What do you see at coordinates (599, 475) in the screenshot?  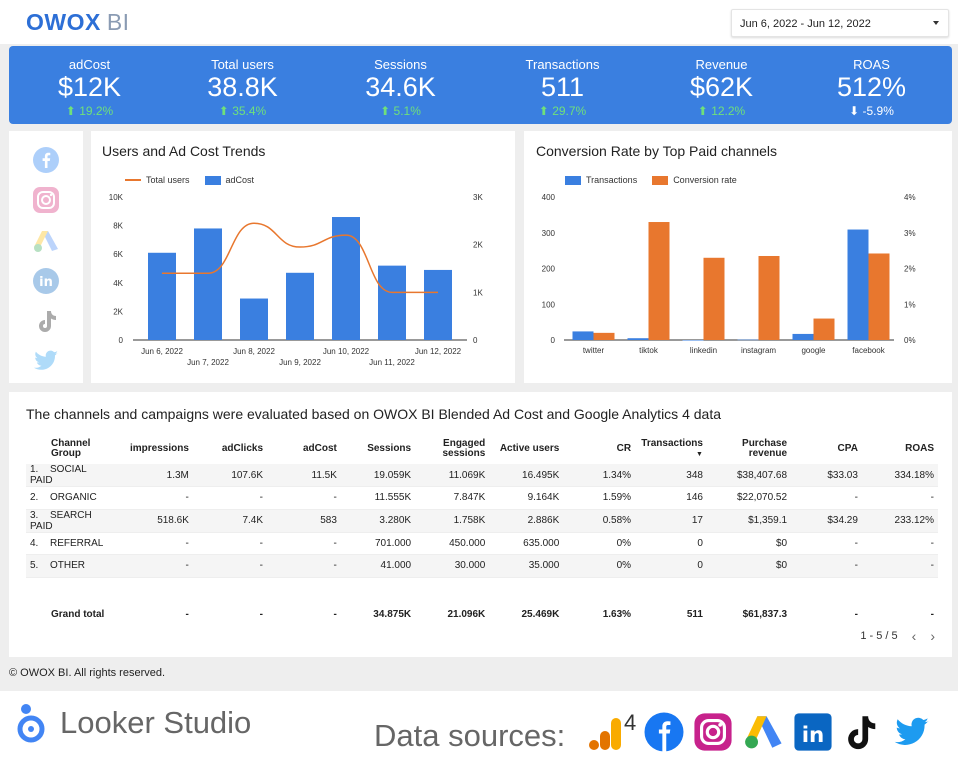 I see `table-cell: 1.34%` at bounding box center [599, 475].